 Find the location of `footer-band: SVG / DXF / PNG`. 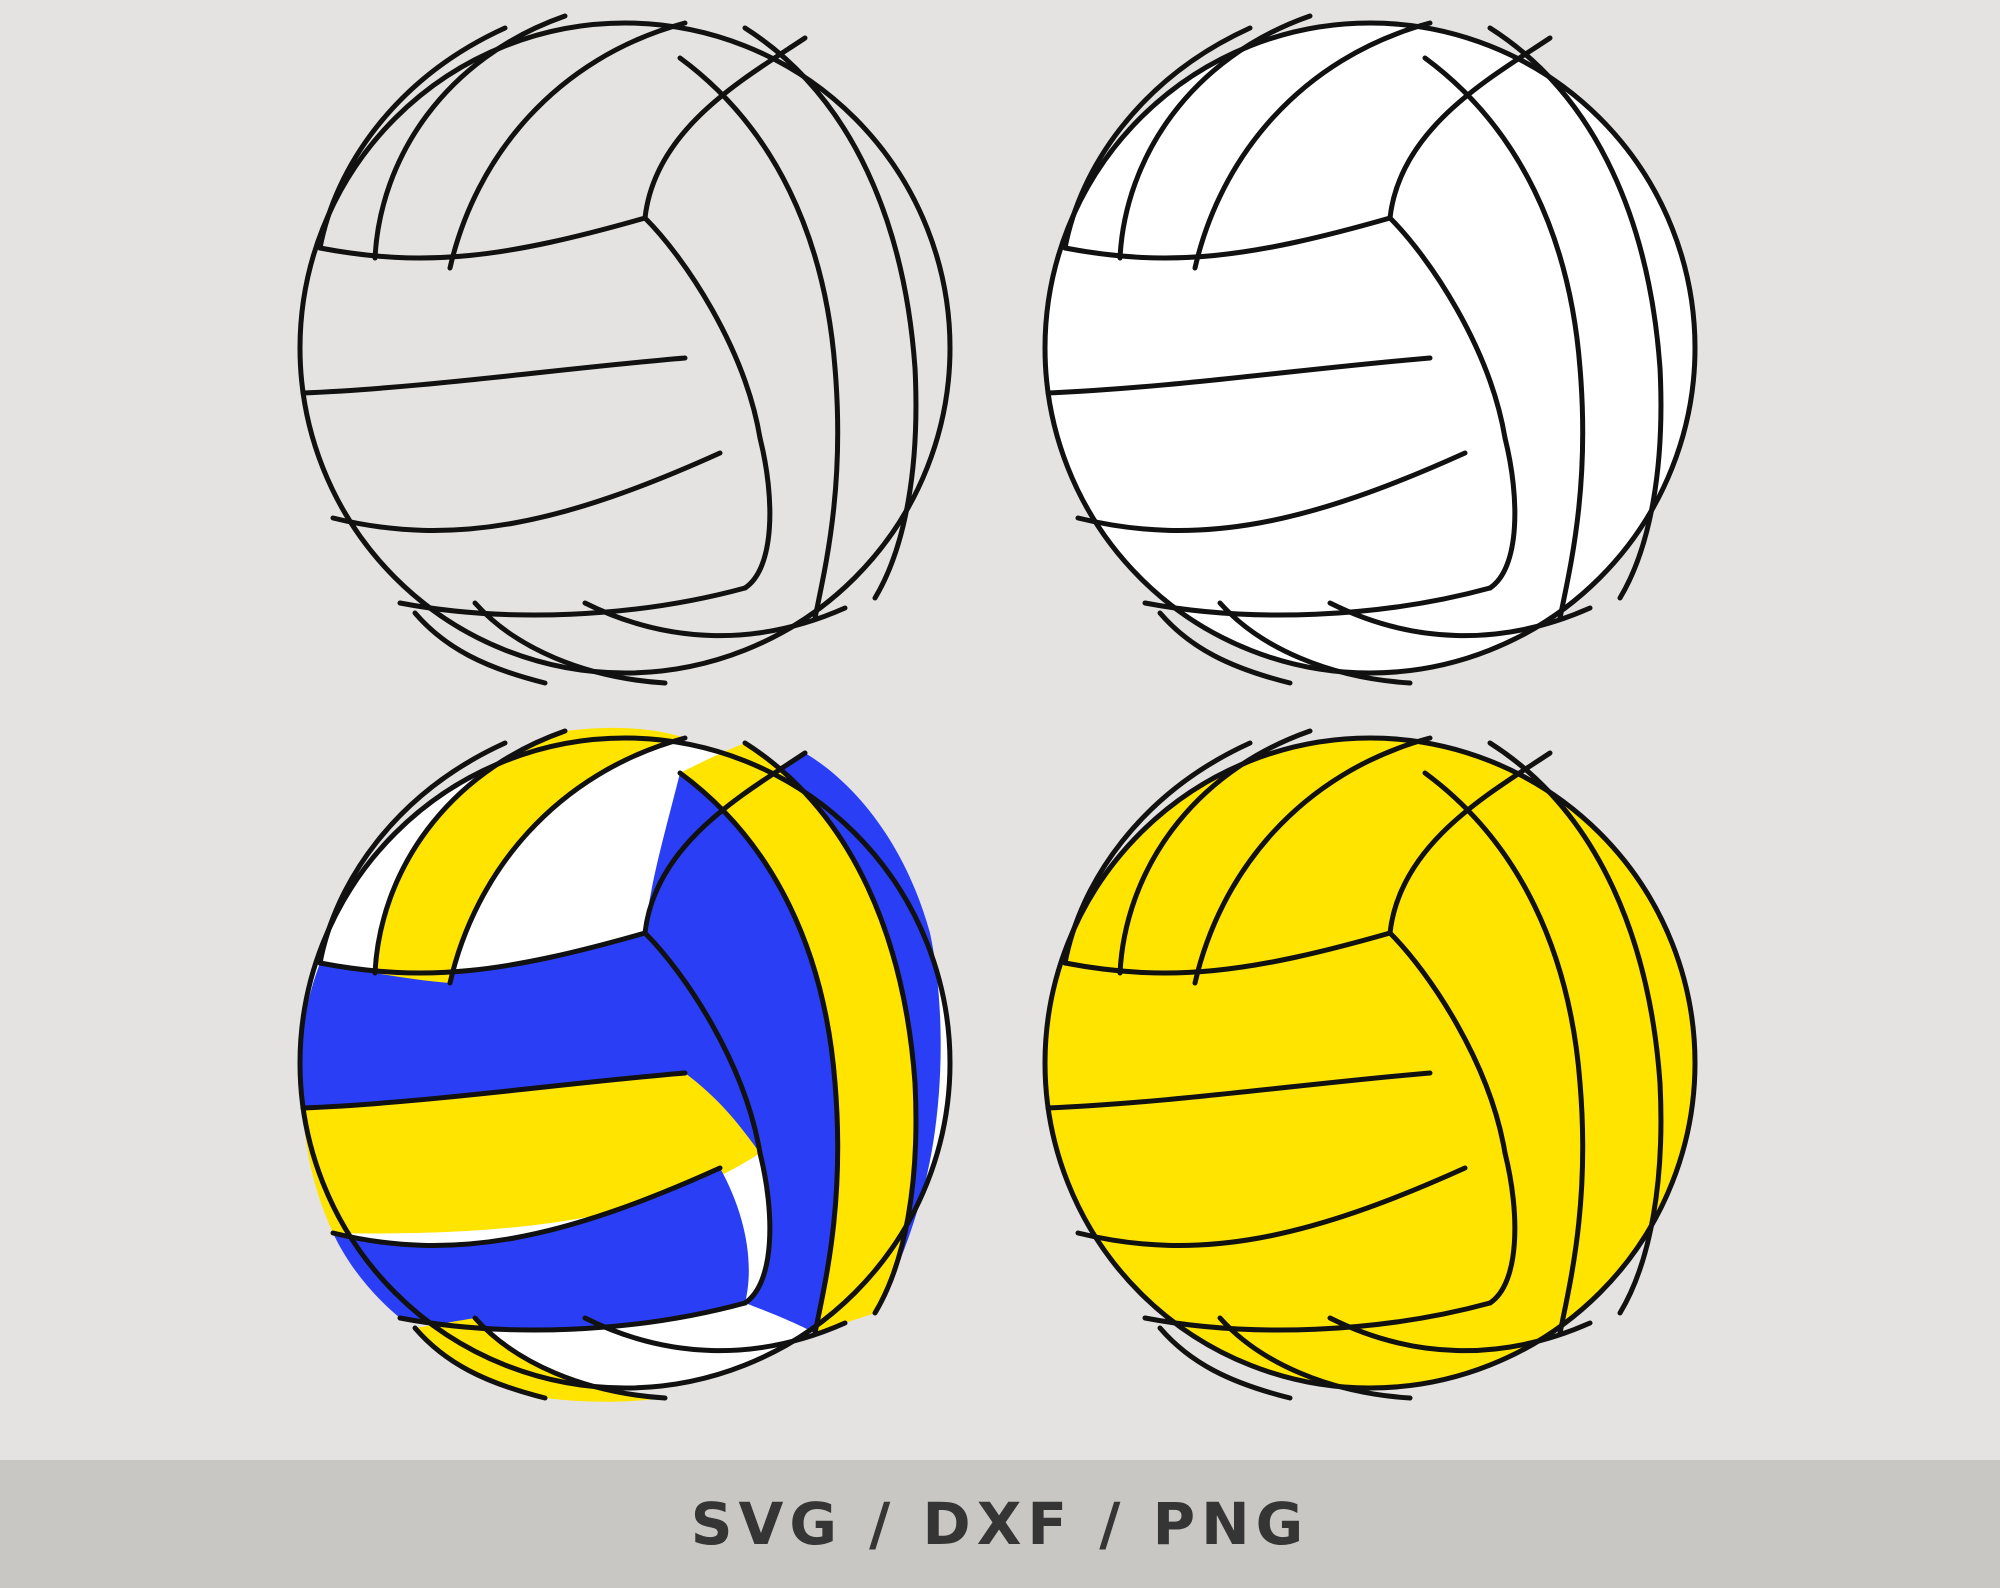

footer-band: SVG / DXF / PNG is located at coordinates (1000, 1524).